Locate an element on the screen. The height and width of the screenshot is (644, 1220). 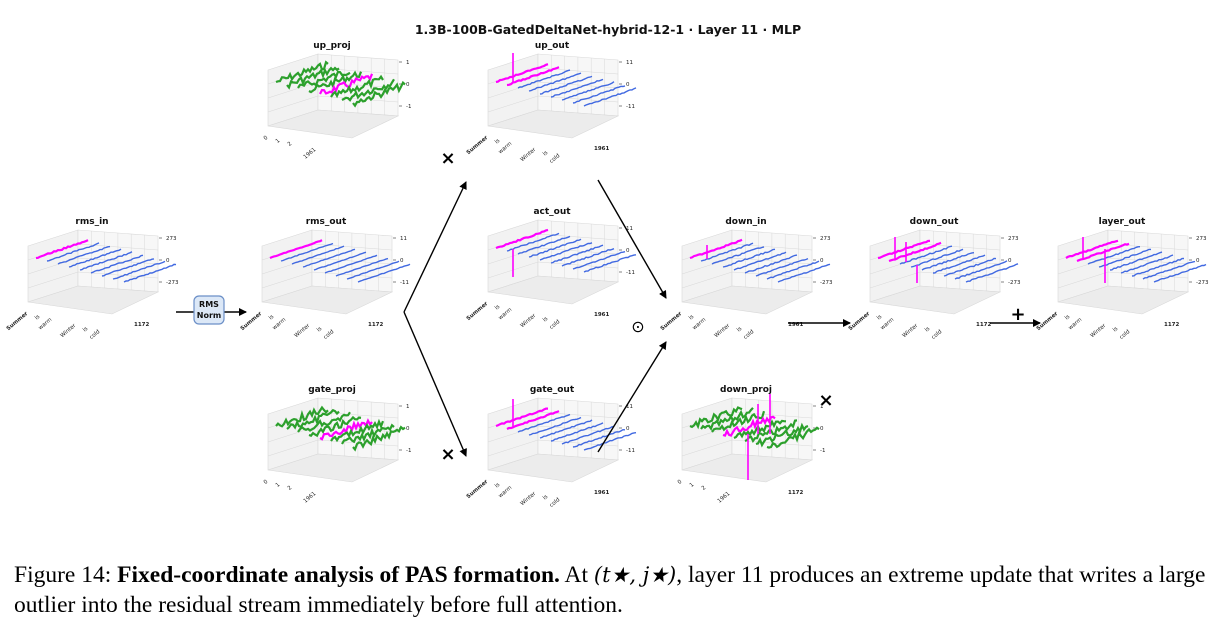
panel-title: down_proj is located at coordinates (746, 390).